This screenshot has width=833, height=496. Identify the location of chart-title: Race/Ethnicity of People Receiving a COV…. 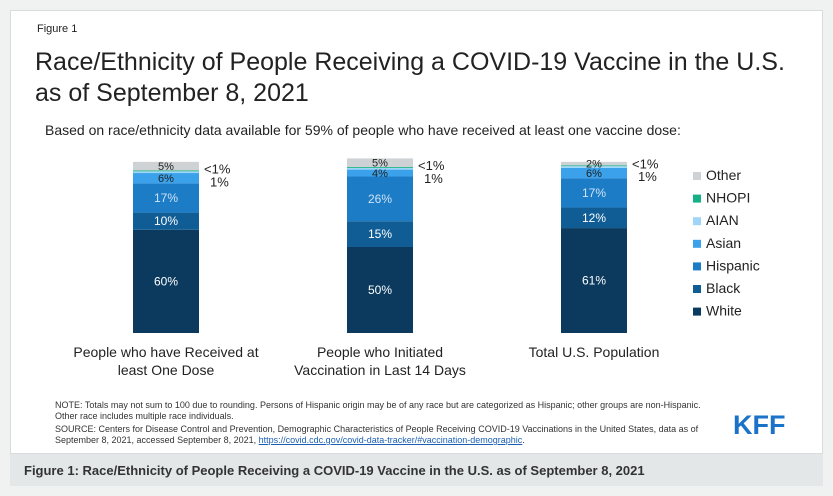
(410, 77).